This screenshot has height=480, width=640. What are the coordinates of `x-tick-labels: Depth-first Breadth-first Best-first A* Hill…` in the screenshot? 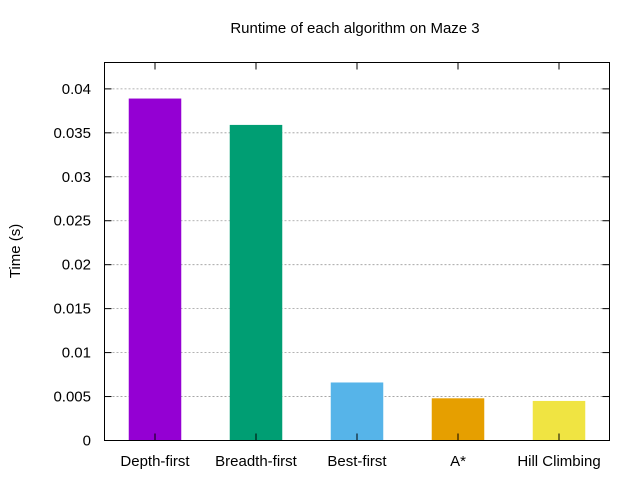 It's located at (360, 461).